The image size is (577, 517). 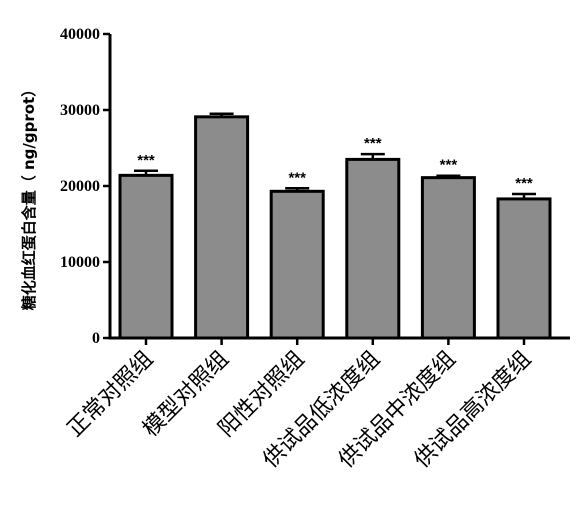 I want to click on y-axis-label: 糖化血红蛋白含量（ ng/gprot）, so click(x=29, y=196).